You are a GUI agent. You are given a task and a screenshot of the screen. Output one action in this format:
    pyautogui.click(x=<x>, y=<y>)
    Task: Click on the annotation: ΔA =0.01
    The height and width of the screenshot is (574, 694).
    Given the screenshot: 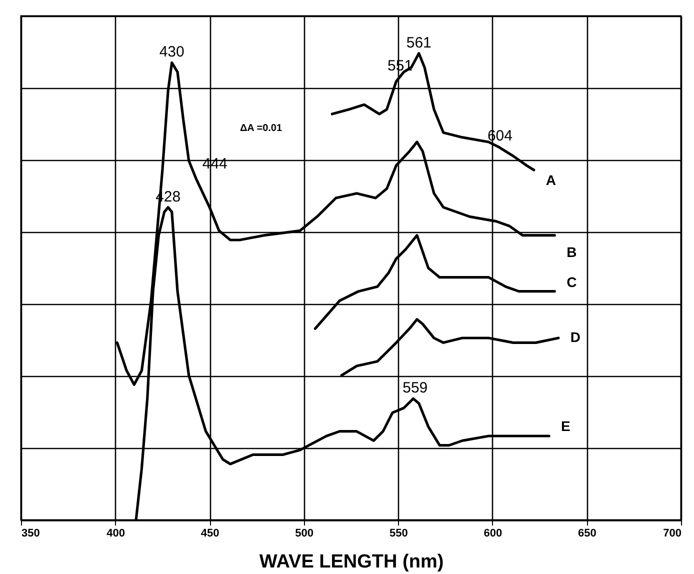 What is the action you would take?
    pyautogui.click(x=261, y=128)
    